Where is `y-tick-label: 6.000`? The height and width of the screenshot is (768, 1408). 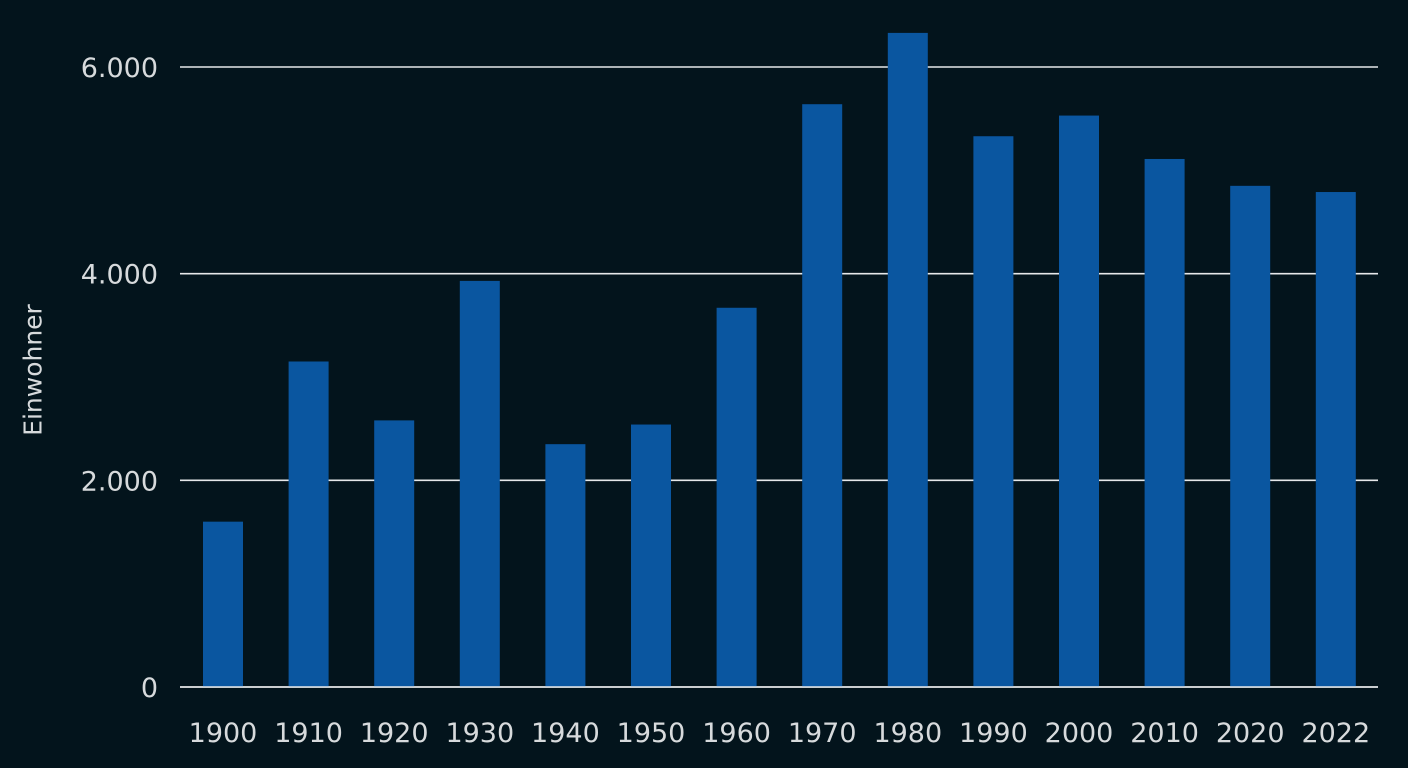 y-tick-label: 6.000 is located at coordinates (119, 68).